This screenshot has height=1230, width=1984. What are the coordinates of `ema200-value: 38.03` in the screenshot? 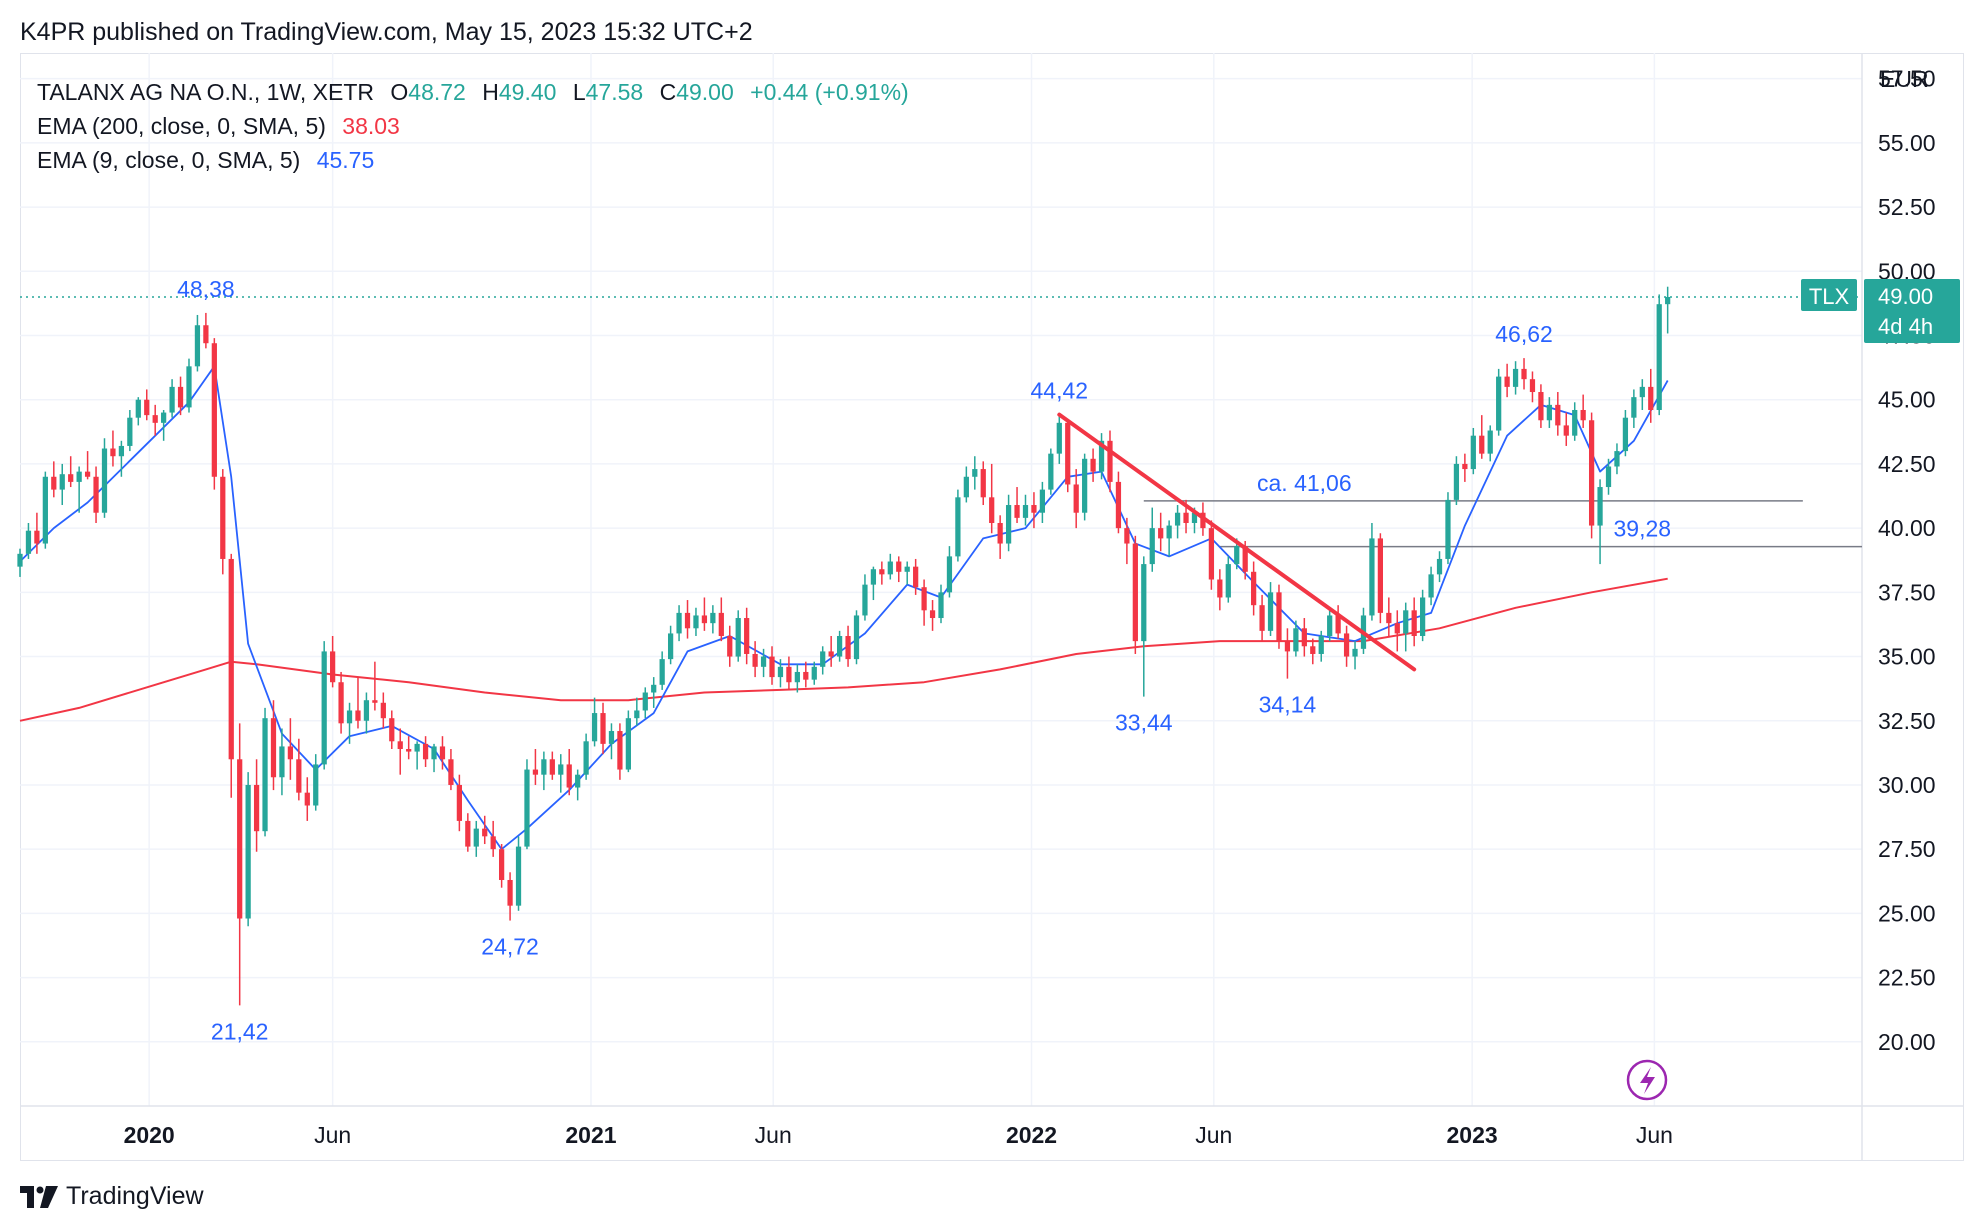 It's located at (371, 126).